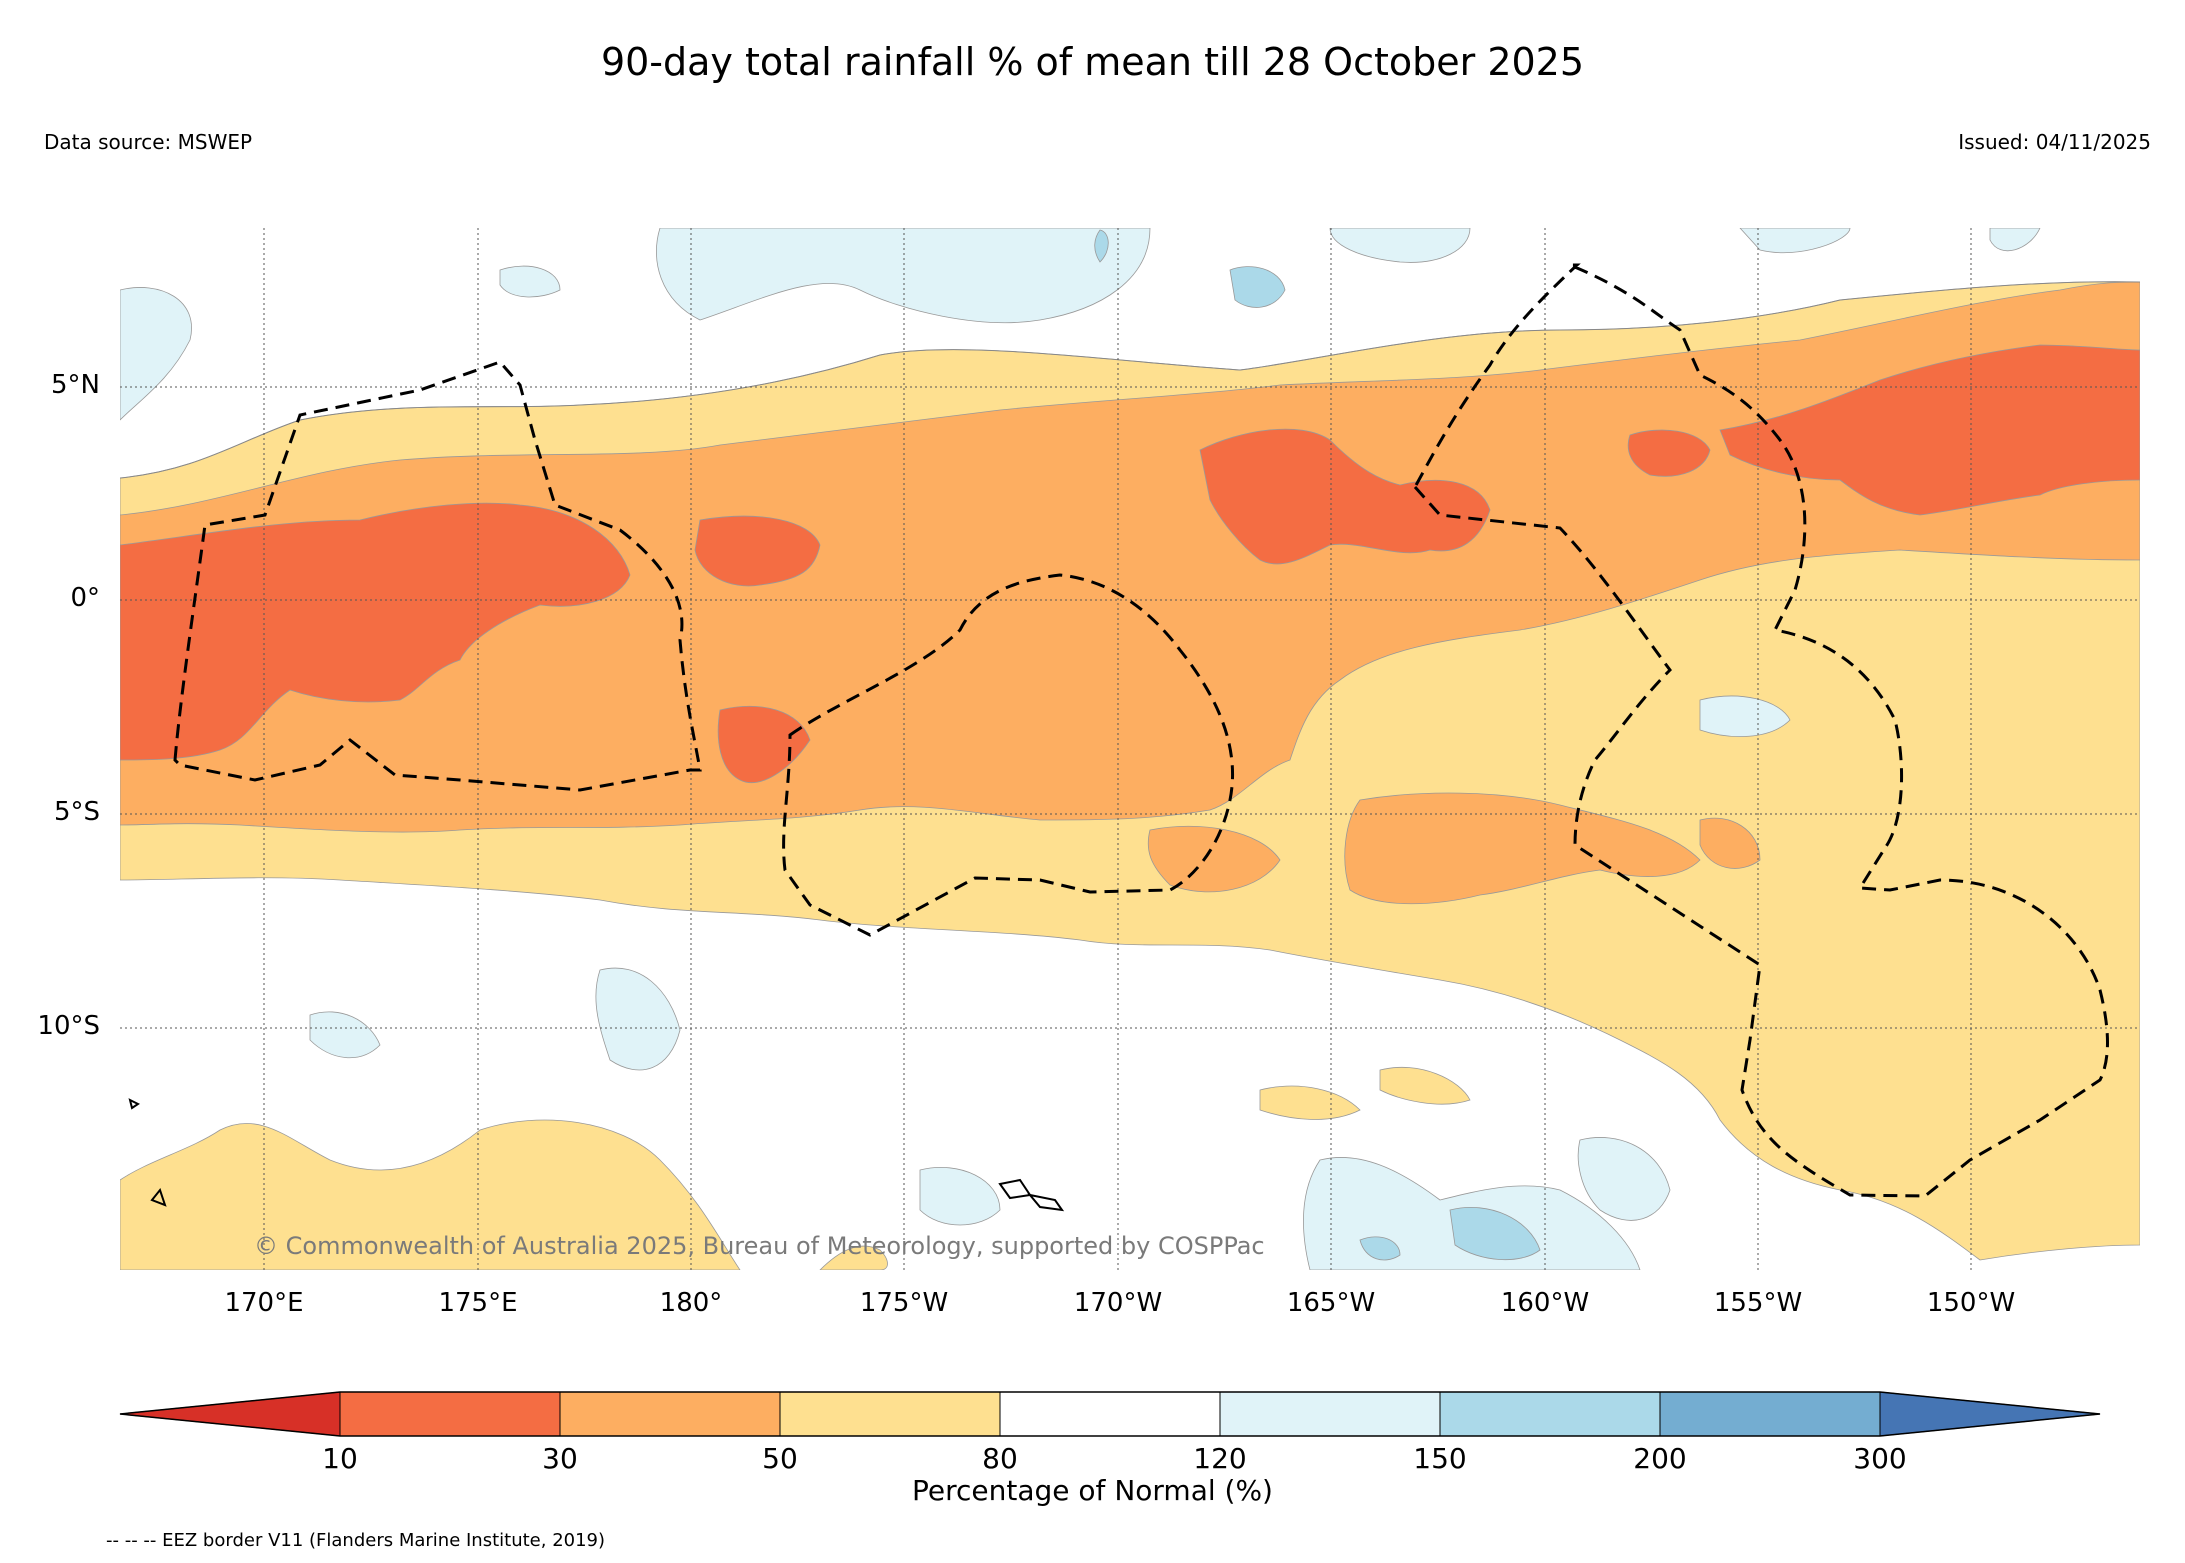 This screenshot has height=1563, width=2185. What do you see at coordinates (230, 1414) in the screenshot?
I see `colorbar-swatch-lt10` at bounding box center [230, 1414].